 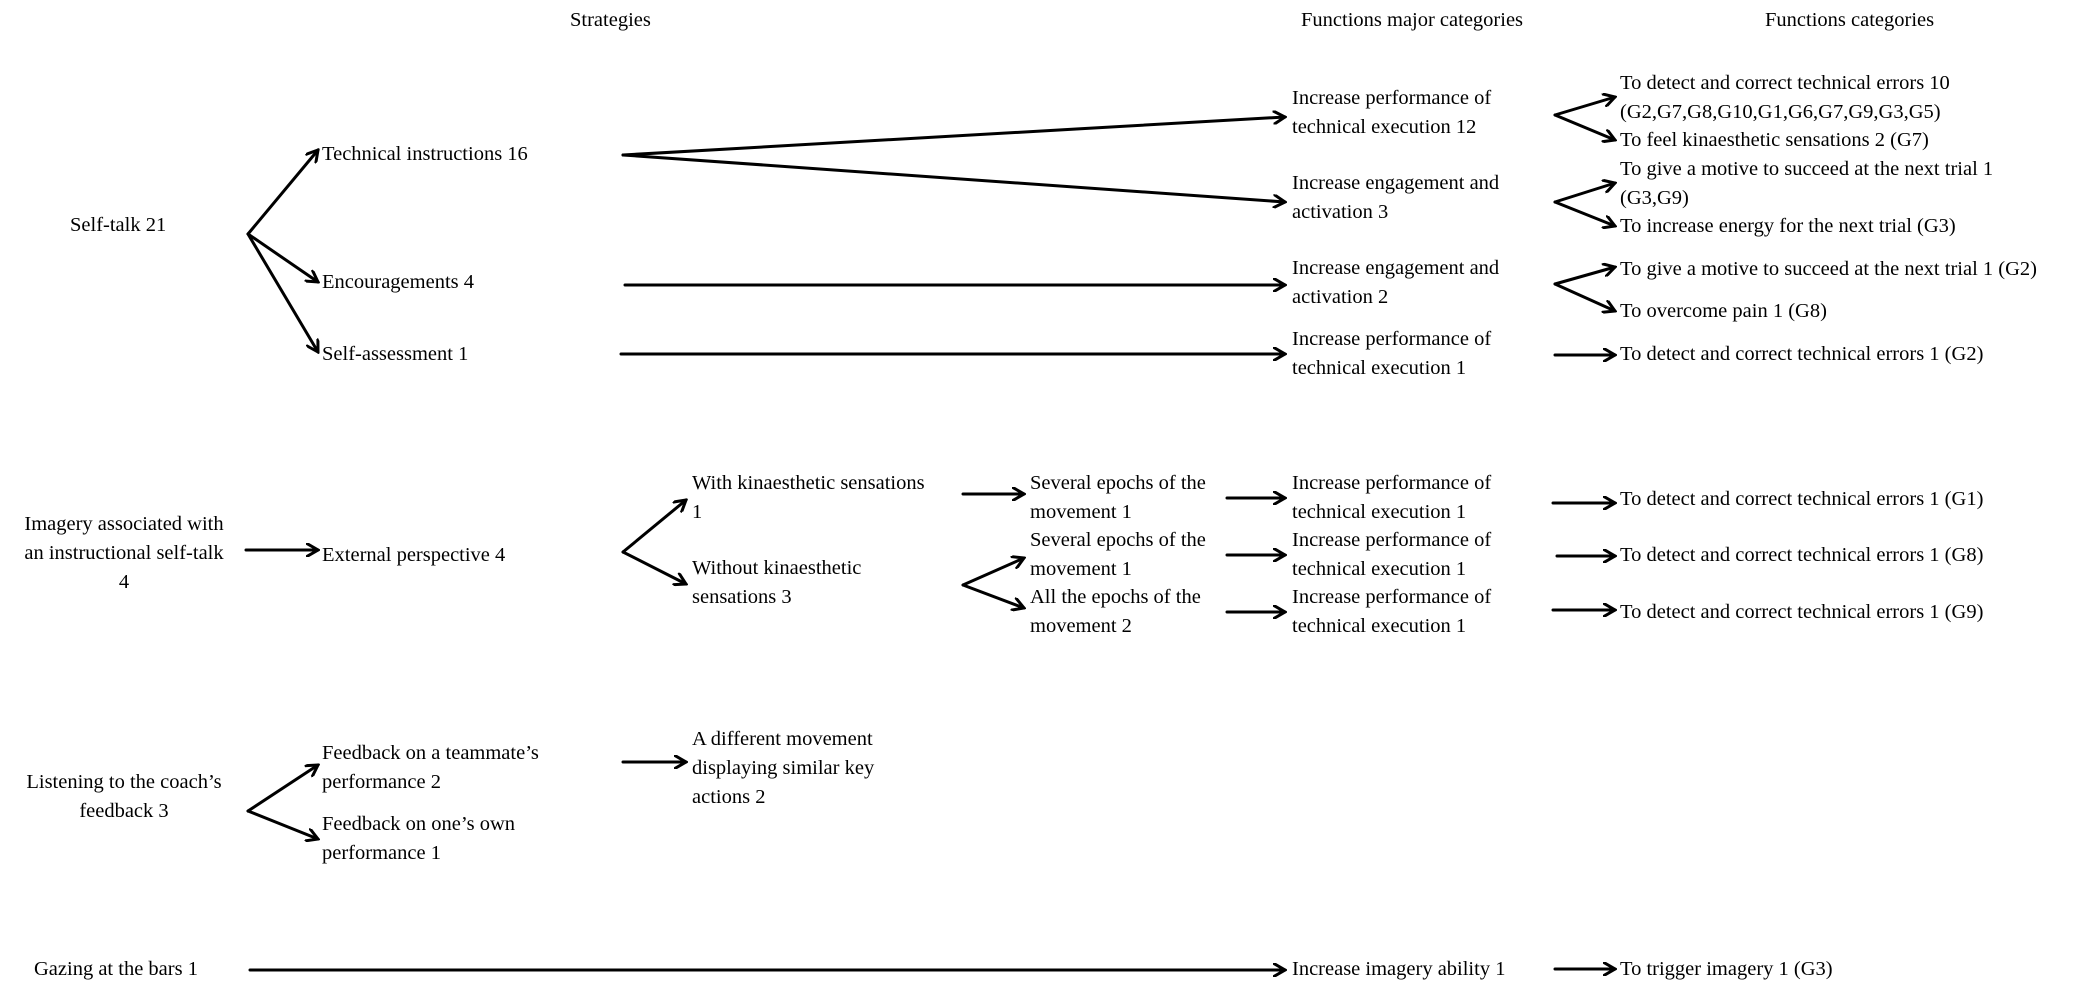 I want to click on node-gazing: Gazing at the bars 1, so click(x=116, y=969).